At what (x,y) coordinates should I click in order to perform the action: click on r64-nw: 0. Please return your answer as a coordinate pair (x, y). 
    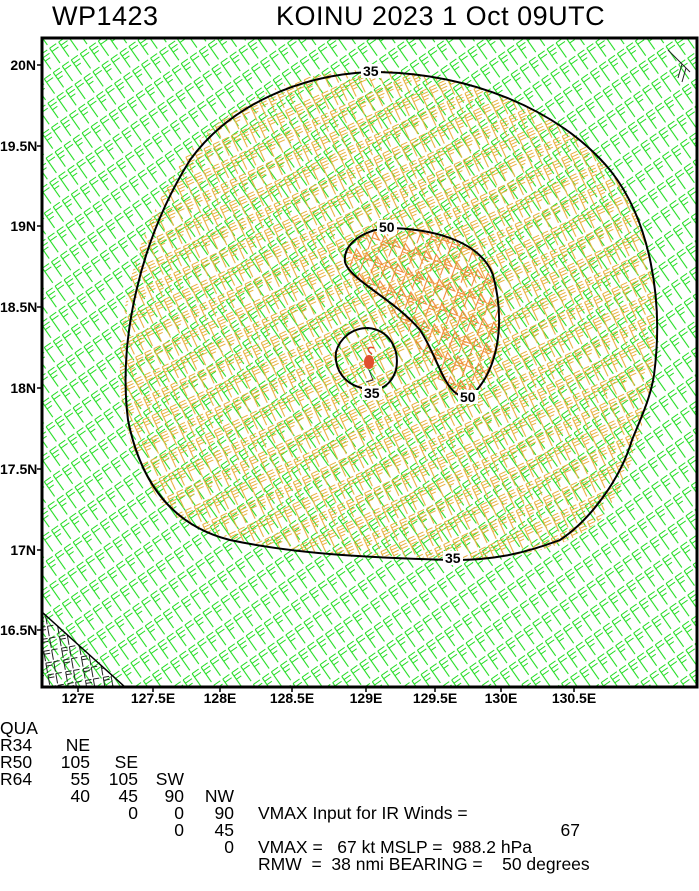
    Looking at the image, I should click on (229, 847).